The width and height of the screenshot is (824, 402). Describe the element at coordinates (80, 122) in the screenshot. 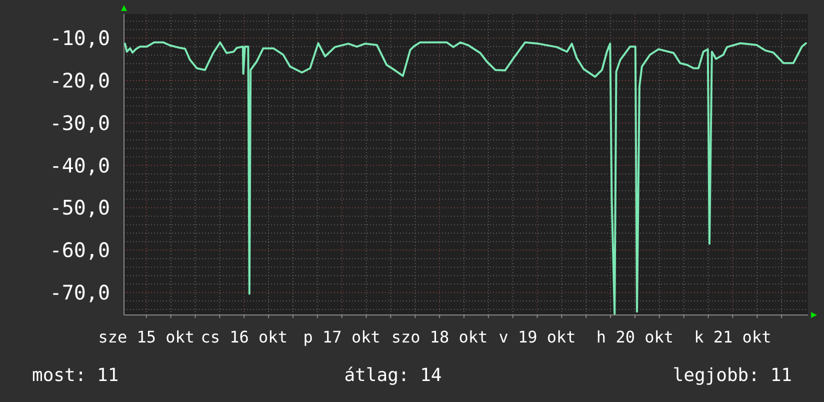

I see `y-tick-label: -30,0` at that location.